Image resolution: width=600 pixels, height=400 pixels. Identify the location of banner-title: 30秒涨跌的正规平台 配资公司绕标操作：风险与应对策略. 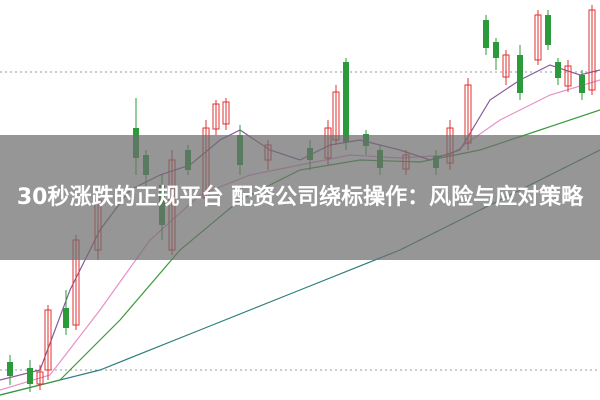
(300, 197).